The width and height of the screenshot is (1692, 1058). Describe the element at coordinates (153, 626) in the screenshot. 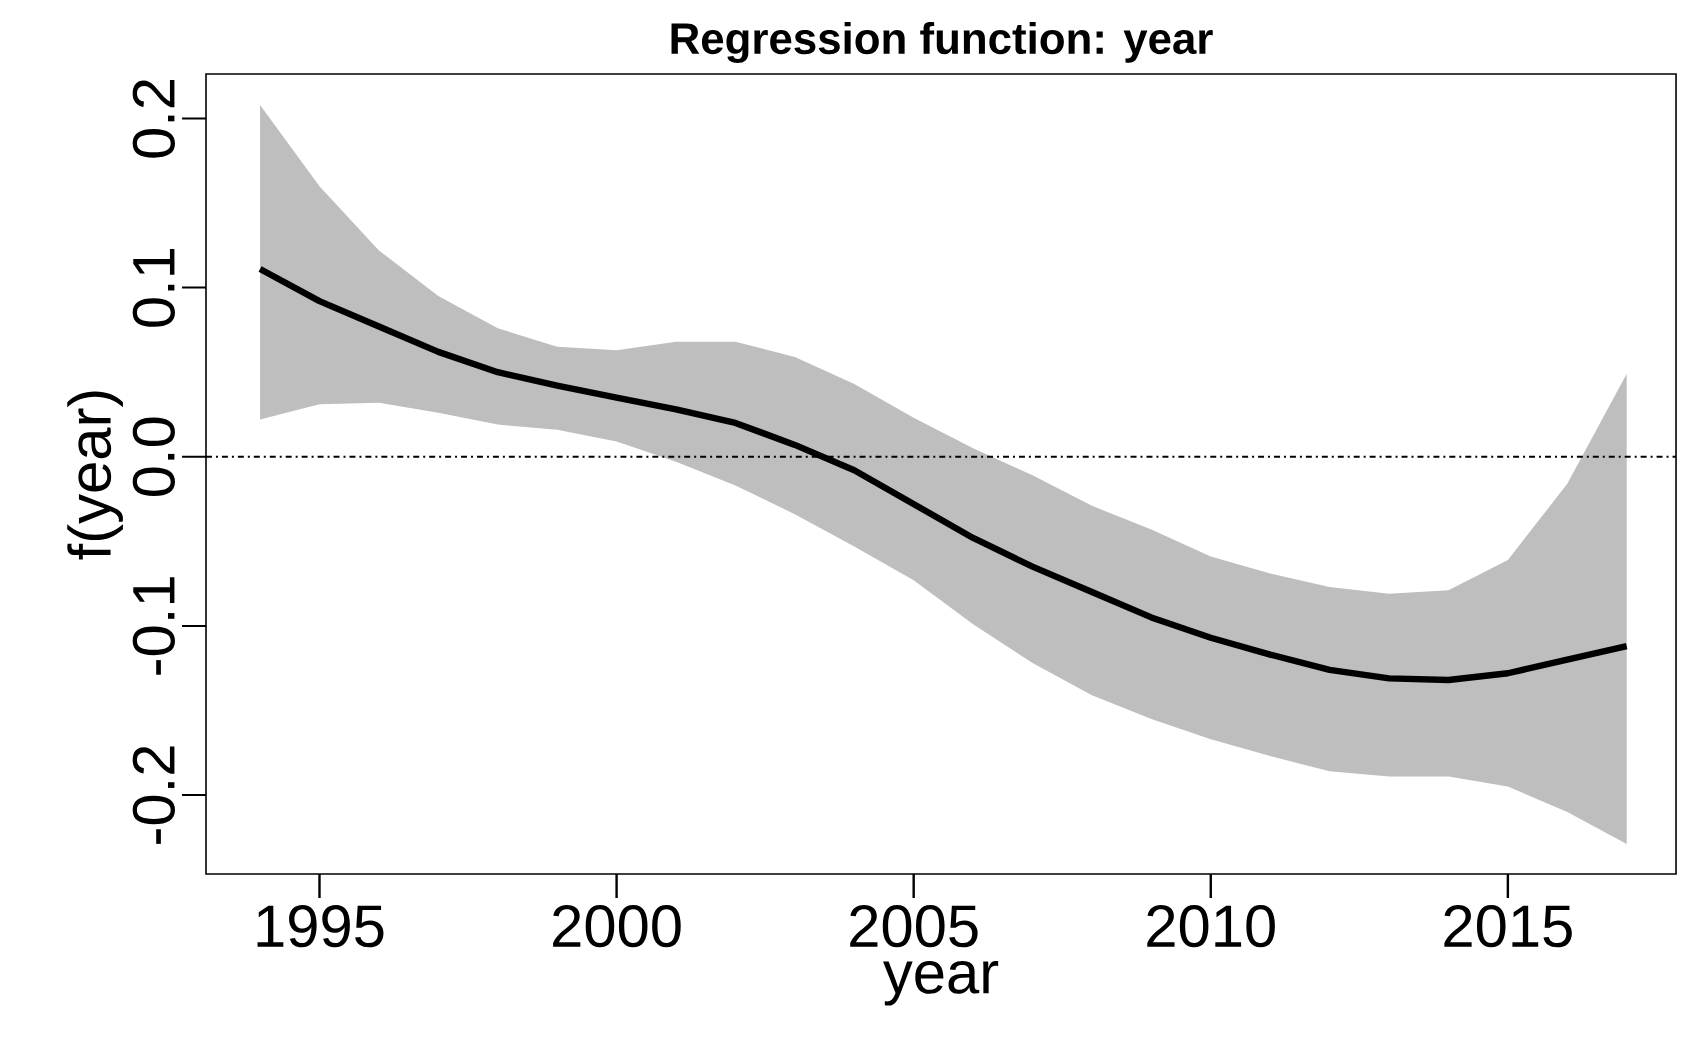

I see `y-tick-label: -0.1` at that location.